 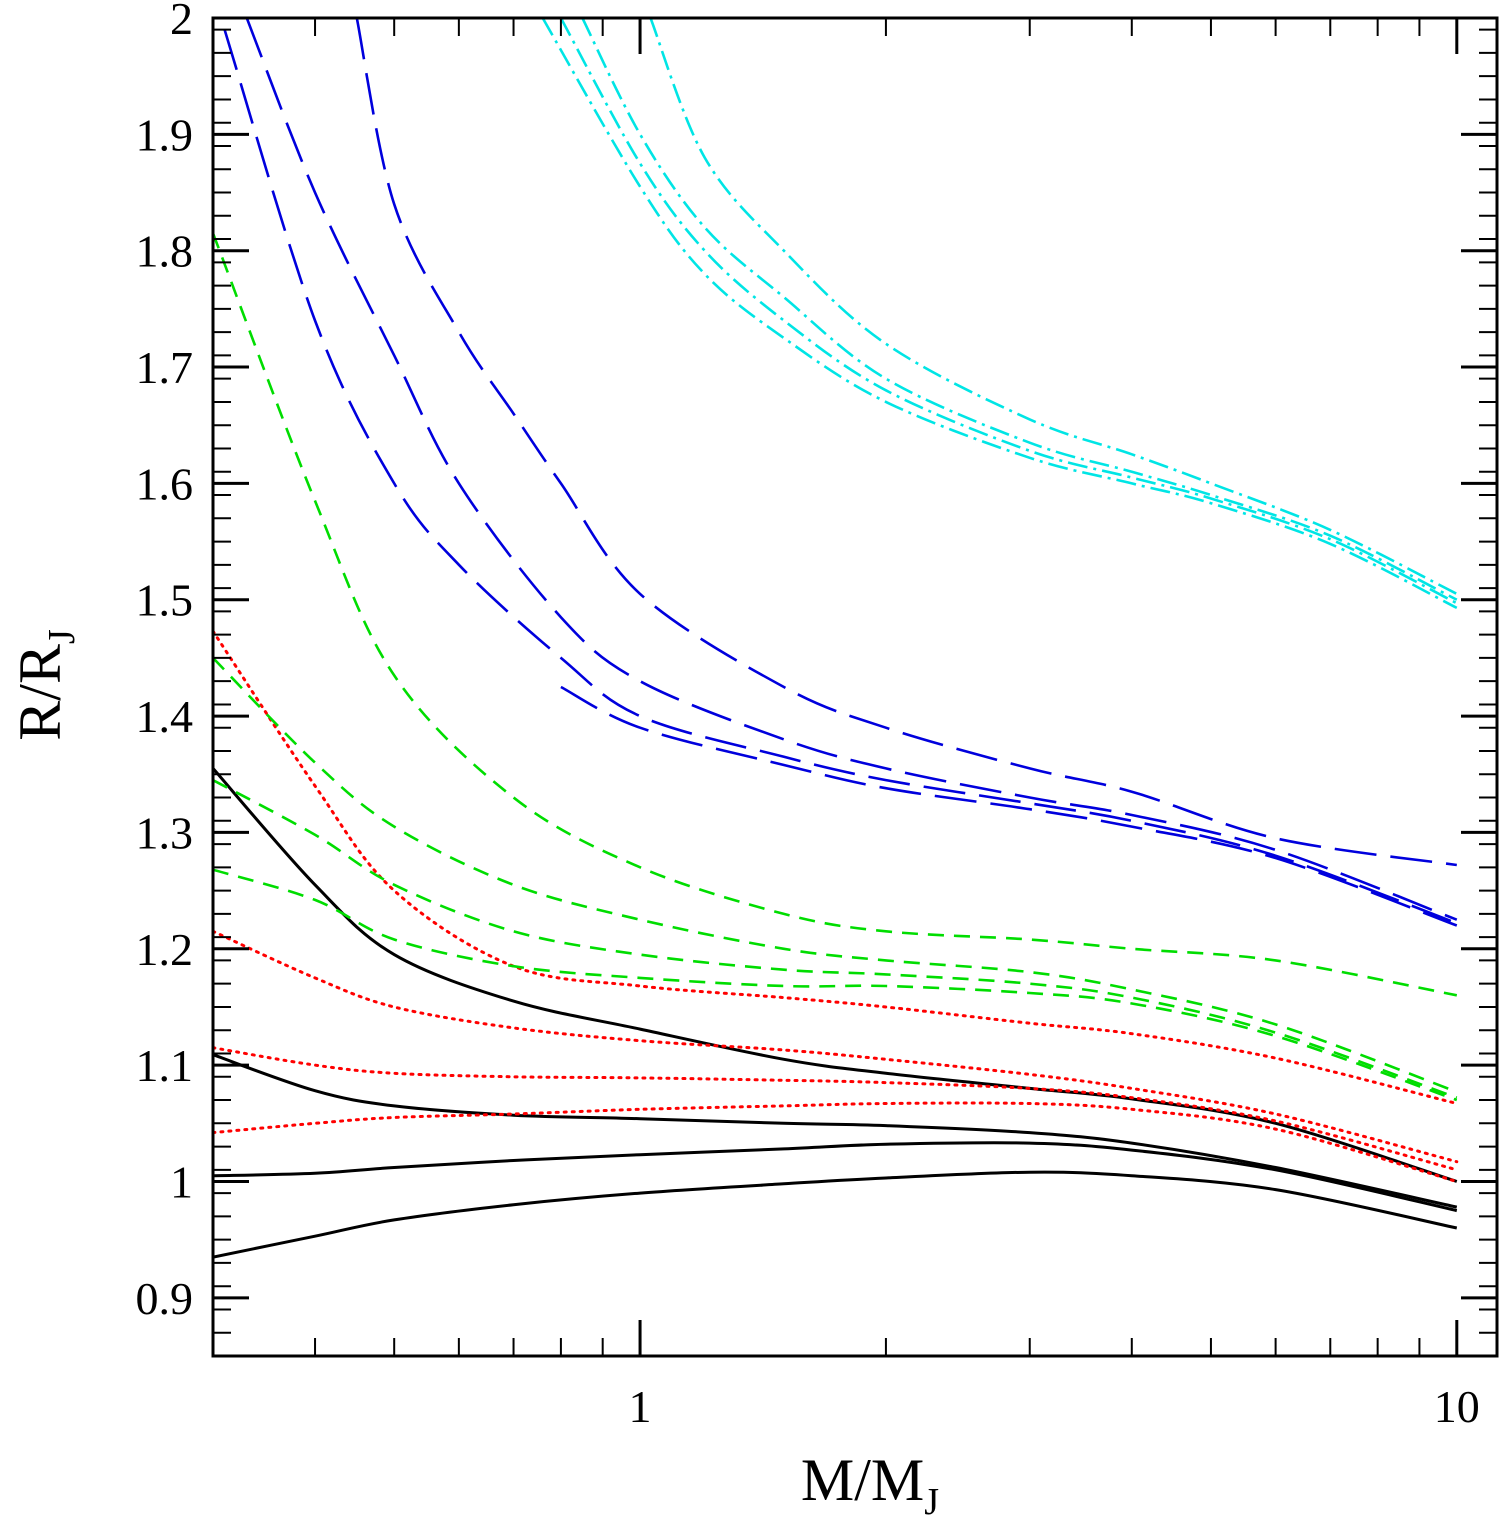 What do you see at coordinates (165, 1298) in the screenshot?
I see `y-tick-label: 0.9` at bounding box center [165, 1298].